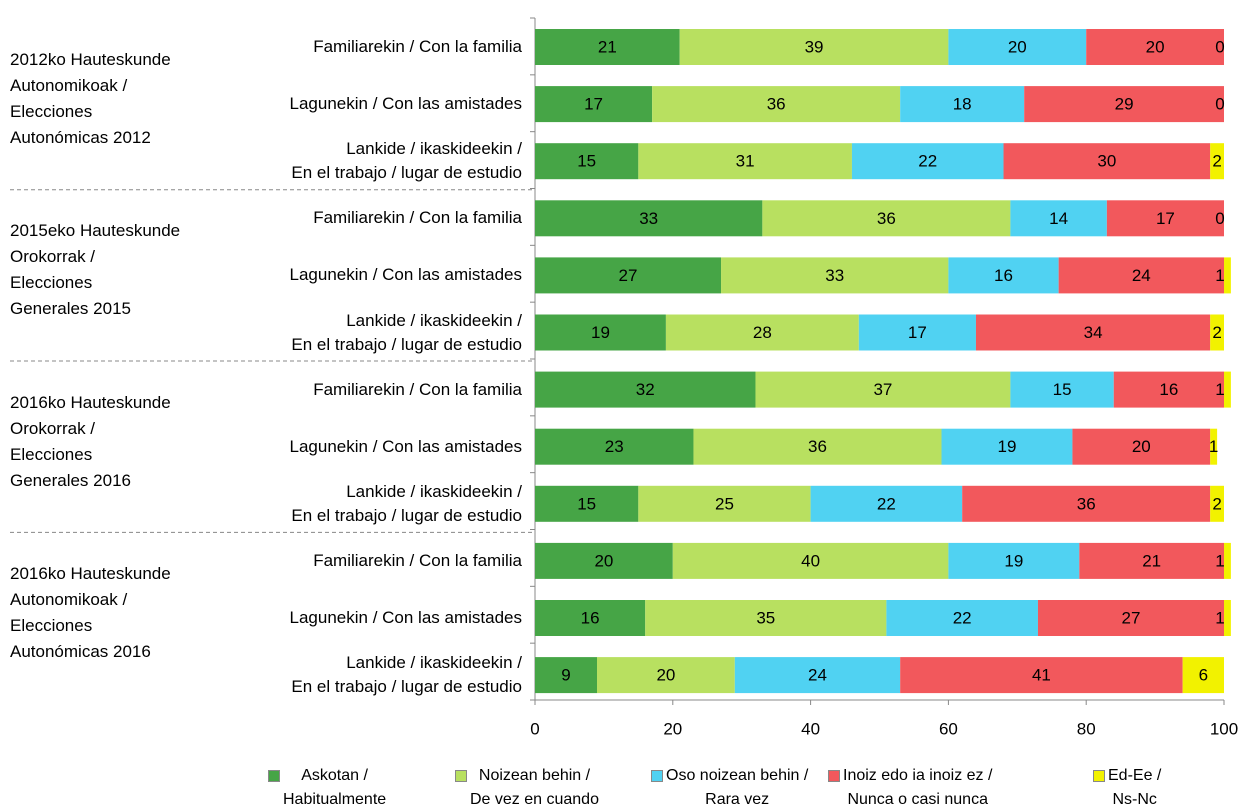 The height and width of the screenshot is (812, 1242). What do you see at coordinates (534, 728) in the screenshot?
I see `x-tick-label: 0` at bounding box center [534, 728].